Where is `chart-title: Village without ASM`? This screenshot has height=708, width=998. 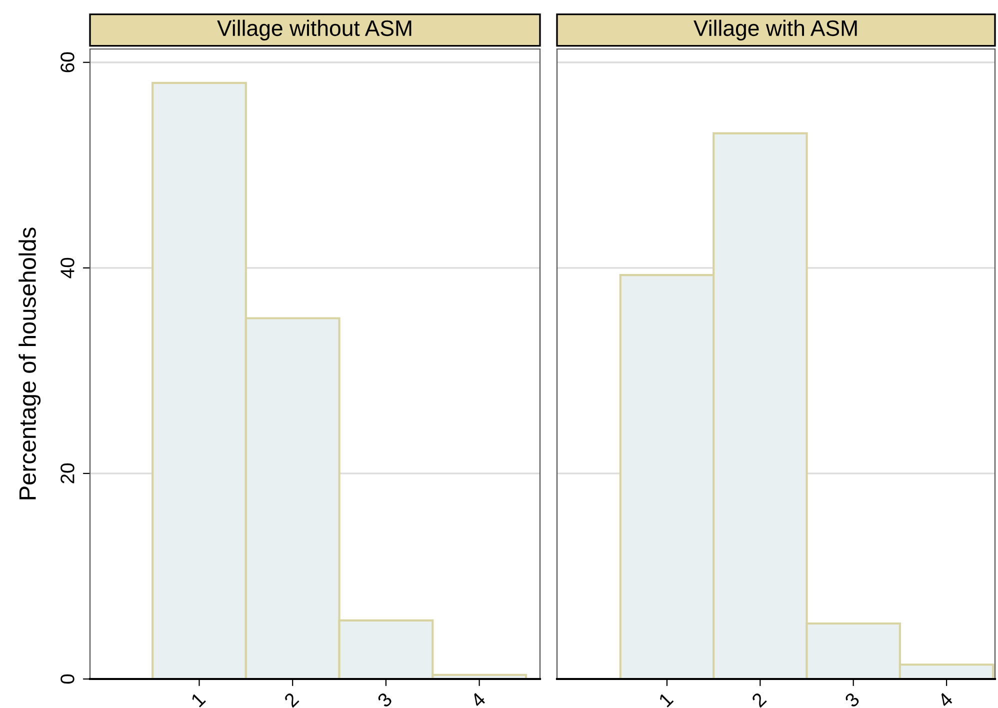
chart-title: Village without ASM is located at coordinates (314, 30).